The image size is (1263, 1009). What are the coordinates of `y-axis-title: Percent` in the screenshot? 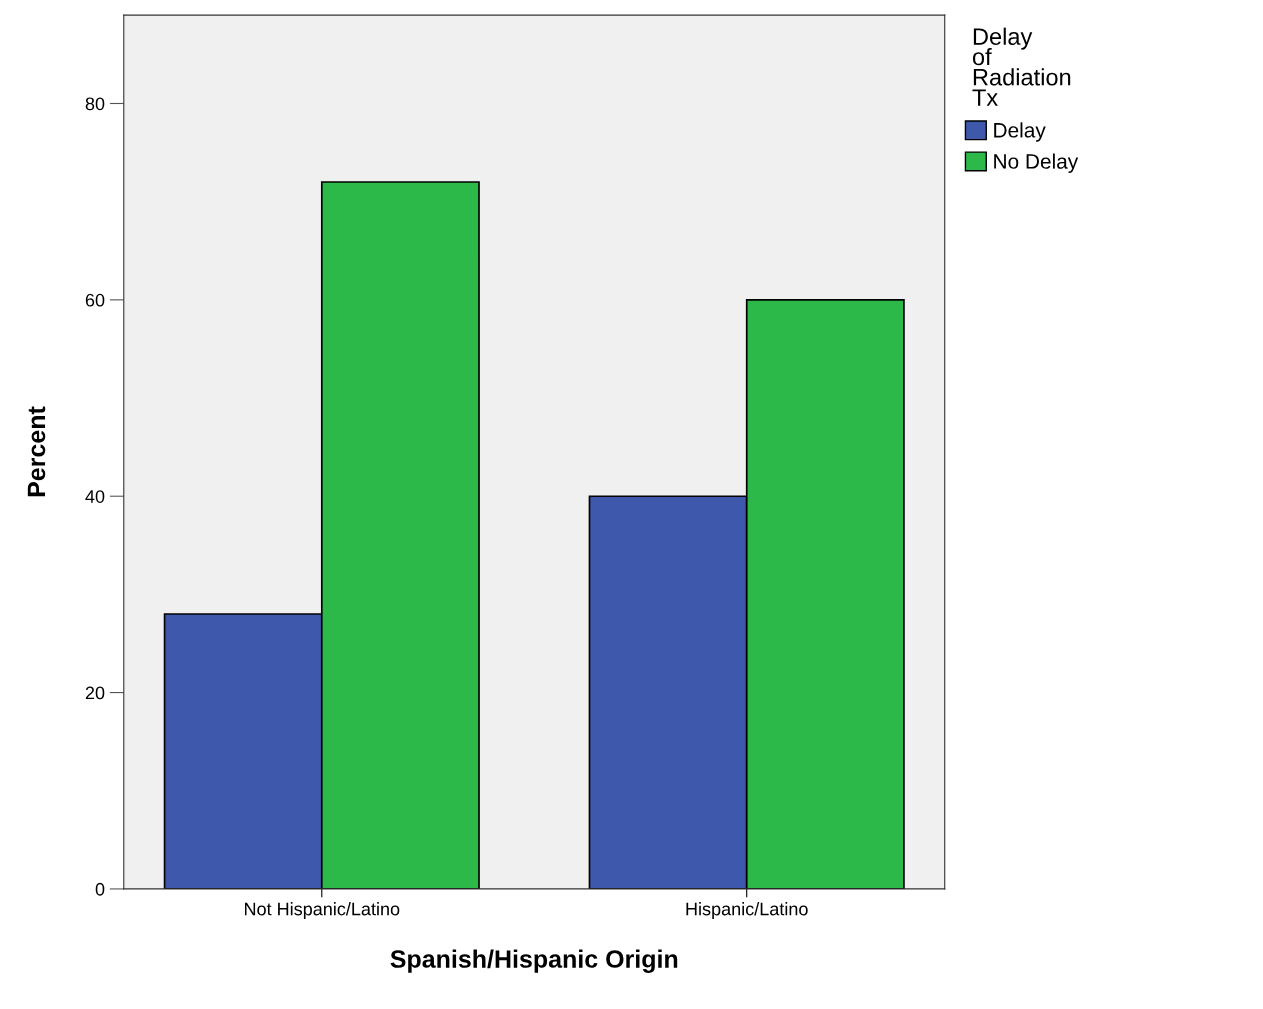 It's located at (36, 451).